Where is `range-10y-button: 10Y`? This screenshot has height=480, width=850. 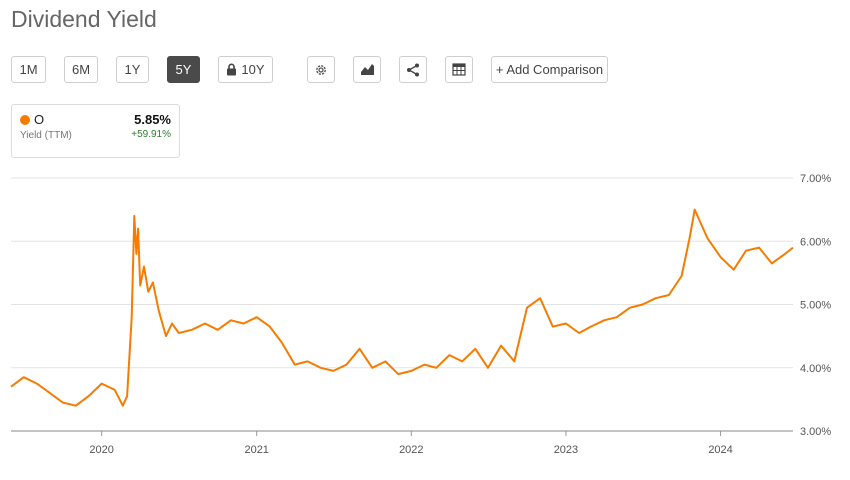
range-10y-button: 10Y is located at coordinates (245, 69).